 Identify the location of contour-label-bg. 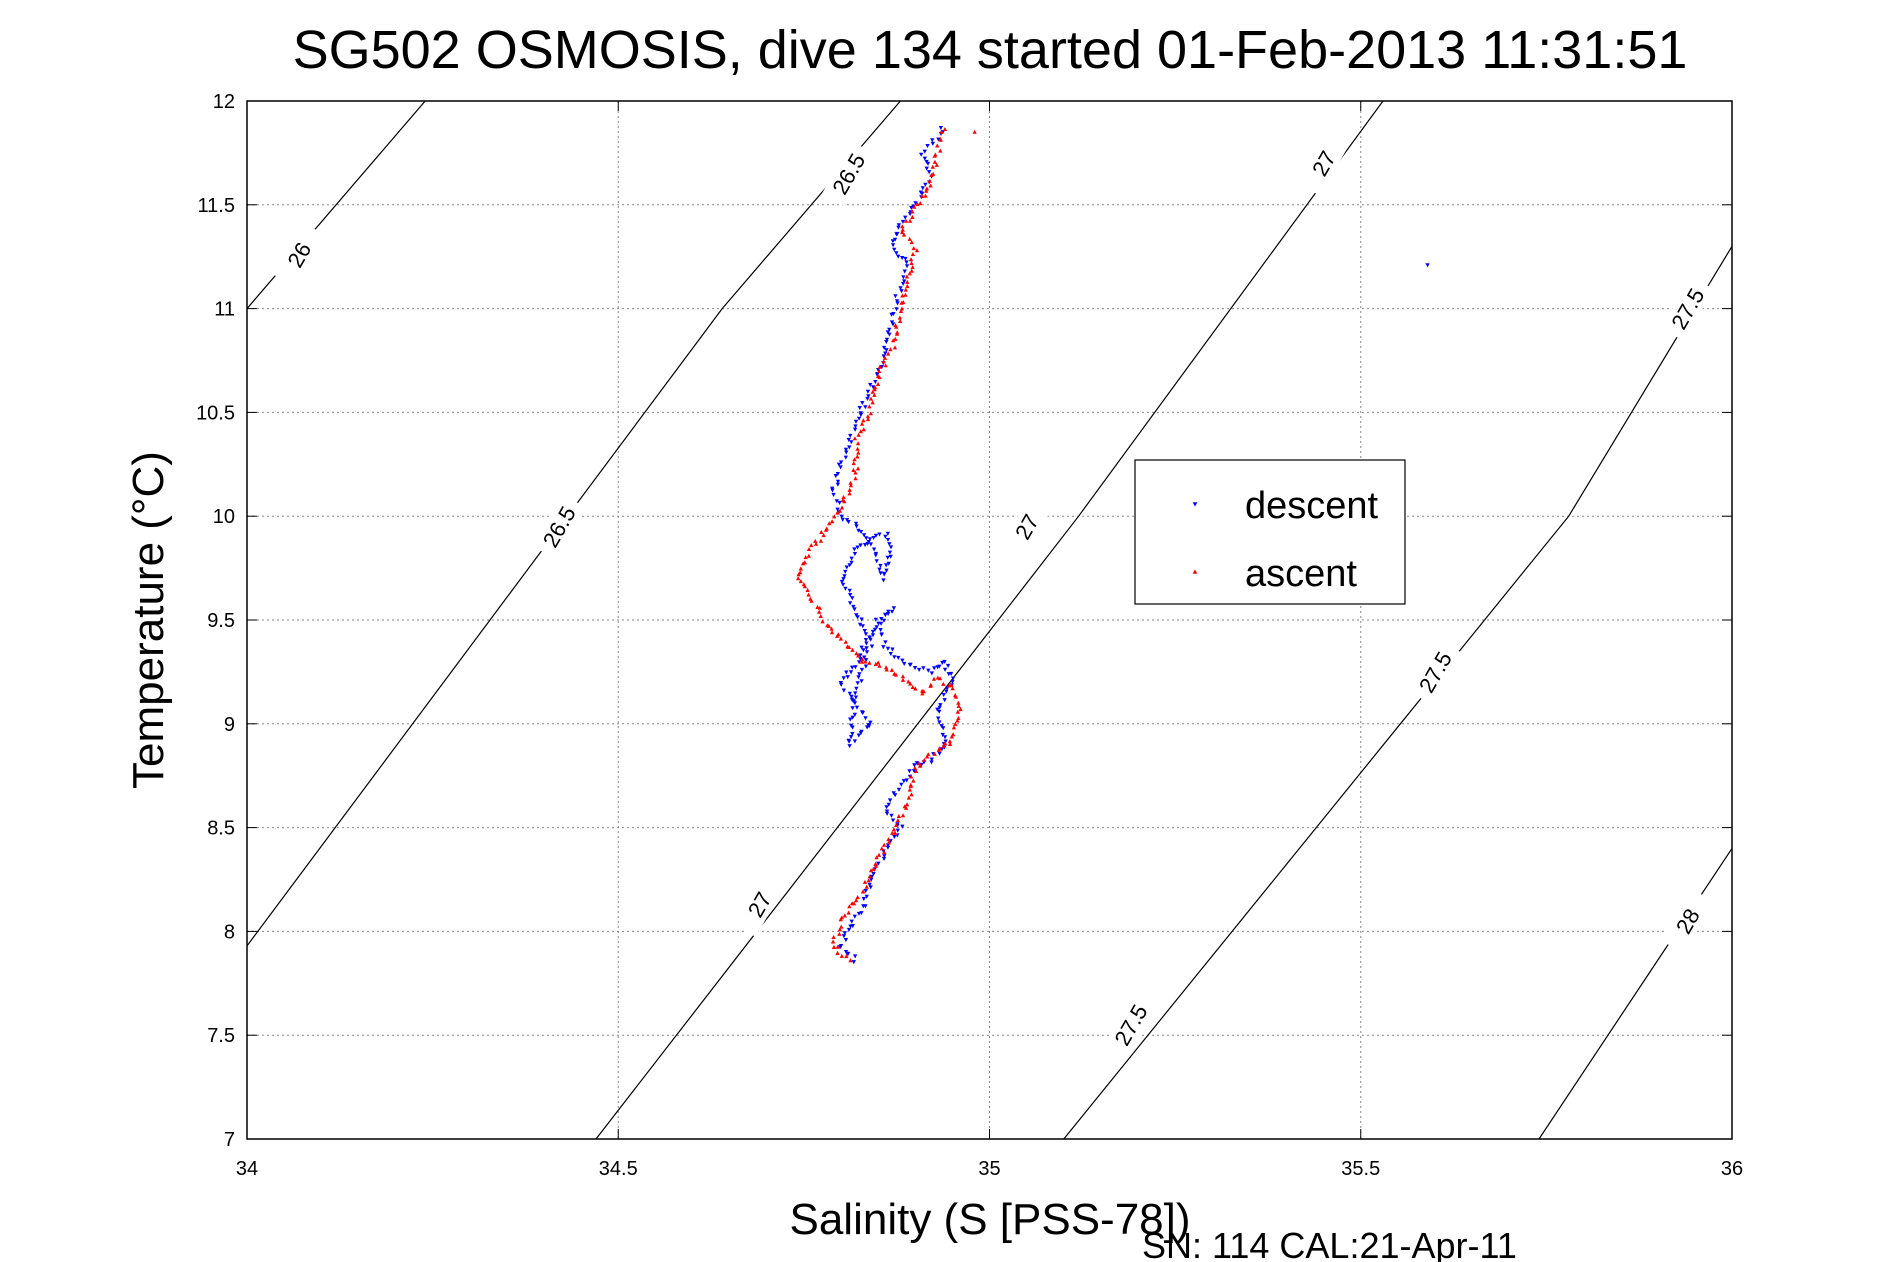
(299, 255).